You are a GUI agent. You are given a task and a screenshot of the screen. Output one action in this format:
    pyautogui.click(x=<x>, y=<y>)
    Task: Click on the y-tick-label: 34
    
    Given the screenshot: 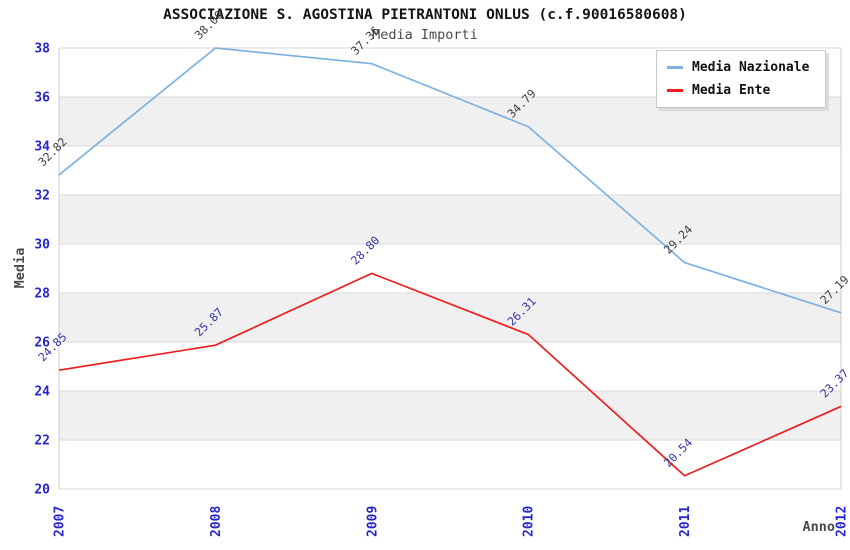 What is the action you would take?
    pyautogui.click(x=42, y=147)
    